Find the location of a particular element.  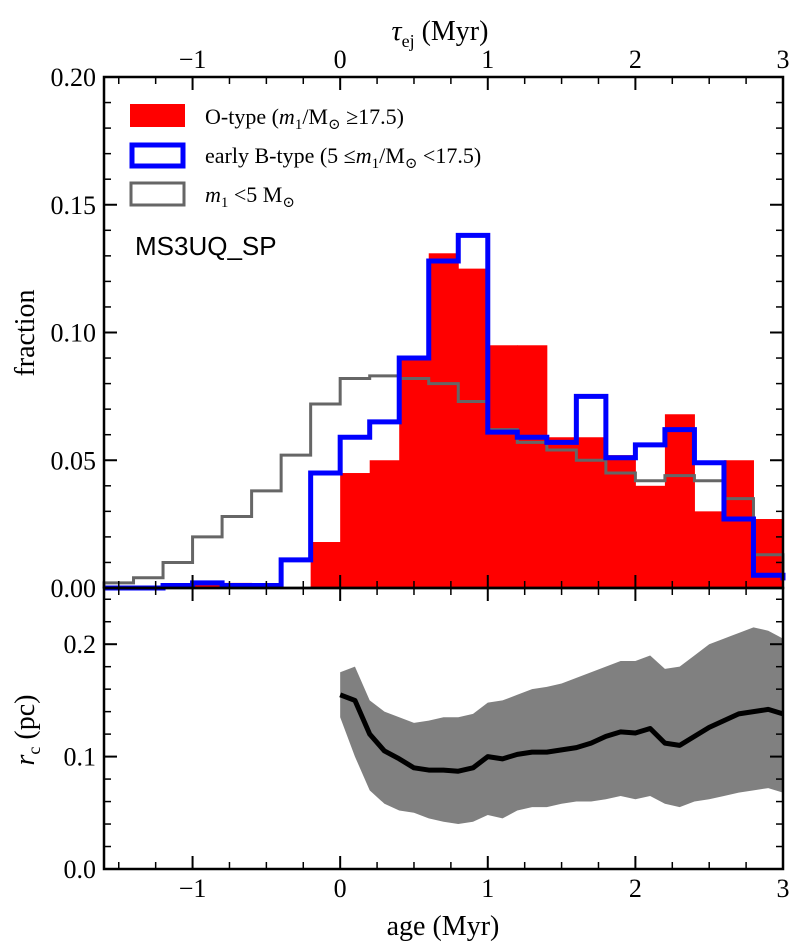

bottom-y-axis-label: rc (pc) is located at coordinates (27, 730).